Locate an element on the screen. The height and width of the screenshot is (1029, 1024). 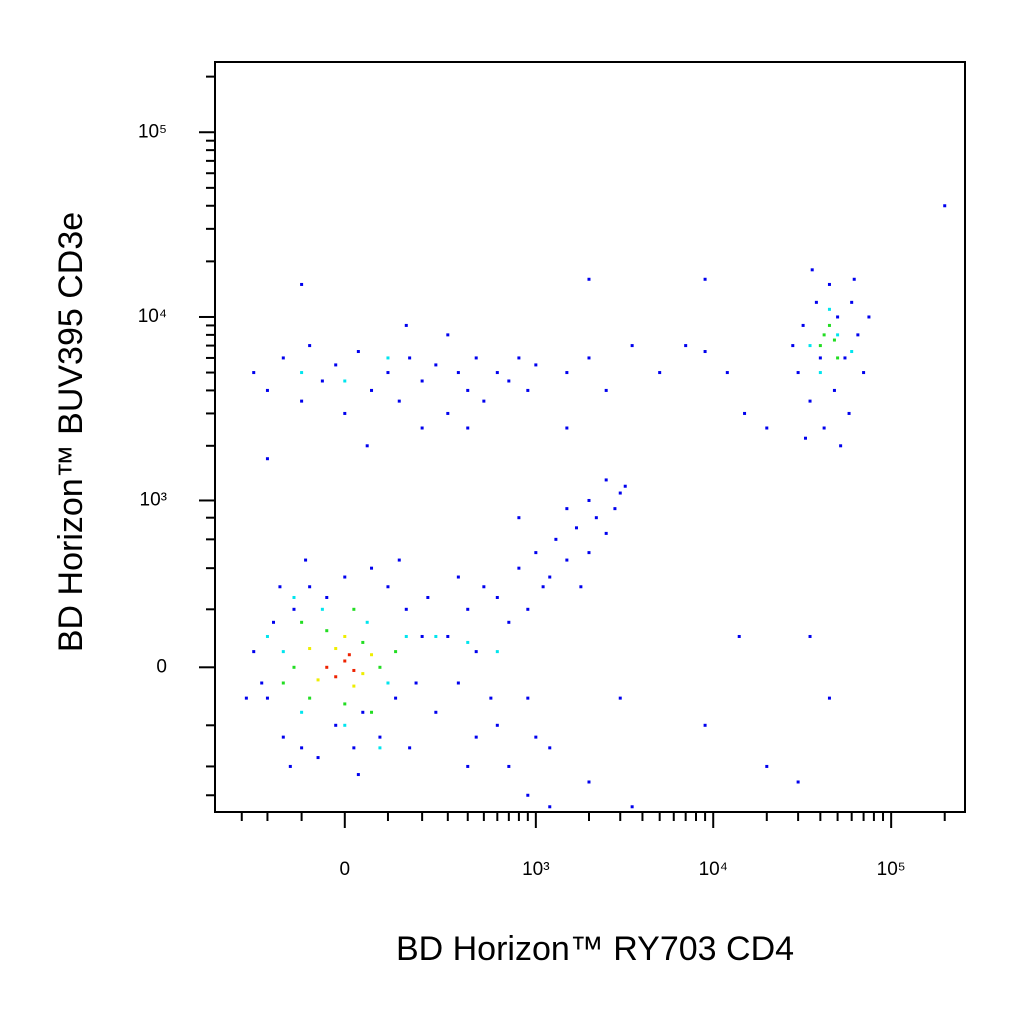
y-tick-label: 10⁵ is located at coordinates (152, 131).